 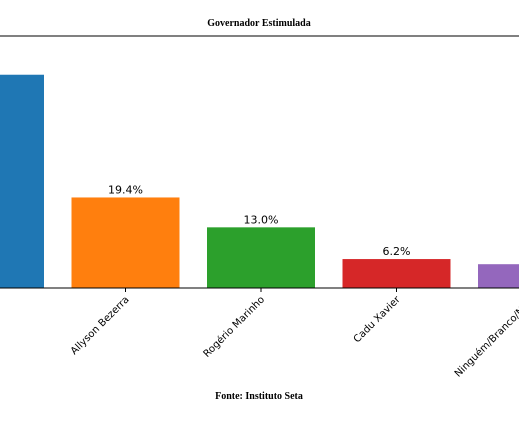 What do you see at coordinates (397, 251) in the screenshot?
I see `bar-value-label-3: 6.2%` at bounding box center [397, 251].